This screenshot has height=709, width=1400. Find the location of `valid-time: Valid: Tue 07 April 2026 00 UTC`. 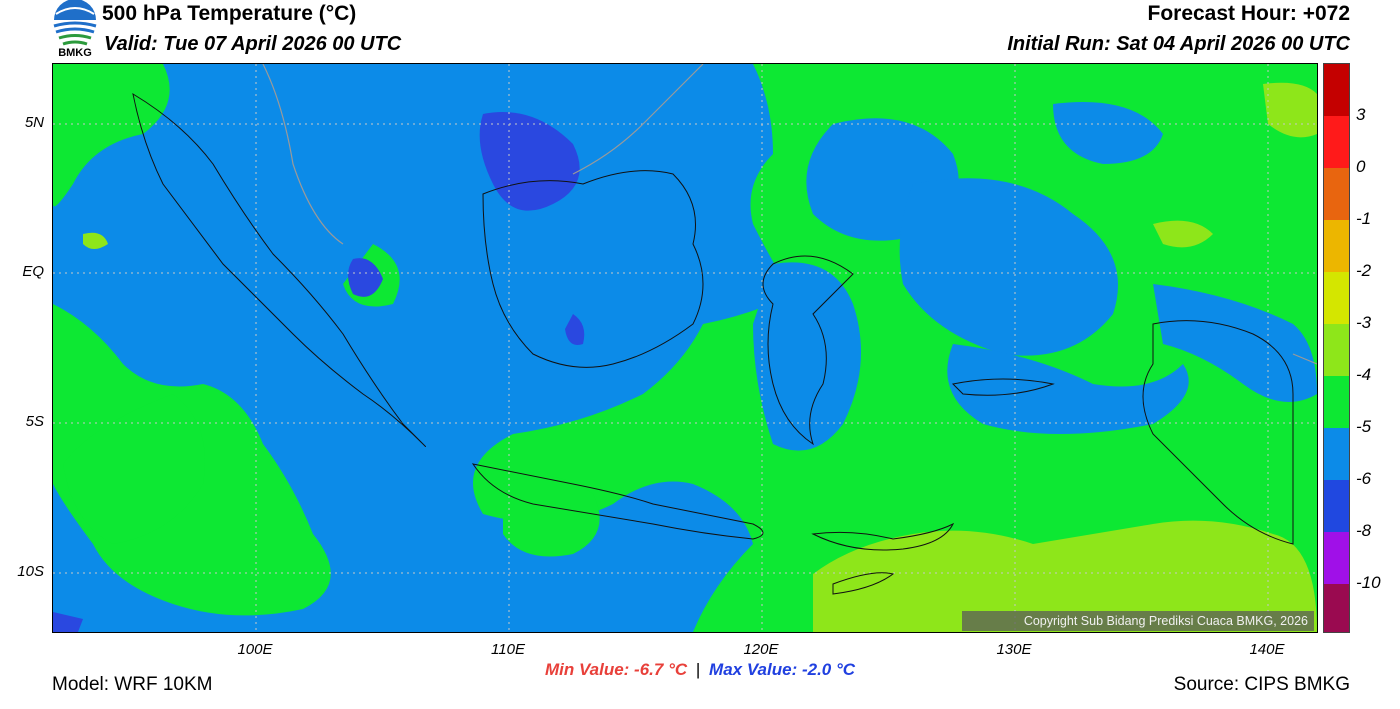

valid-time: Valid: Tue 07 April 2026 00 UTC is located at coordinates (253, 44).